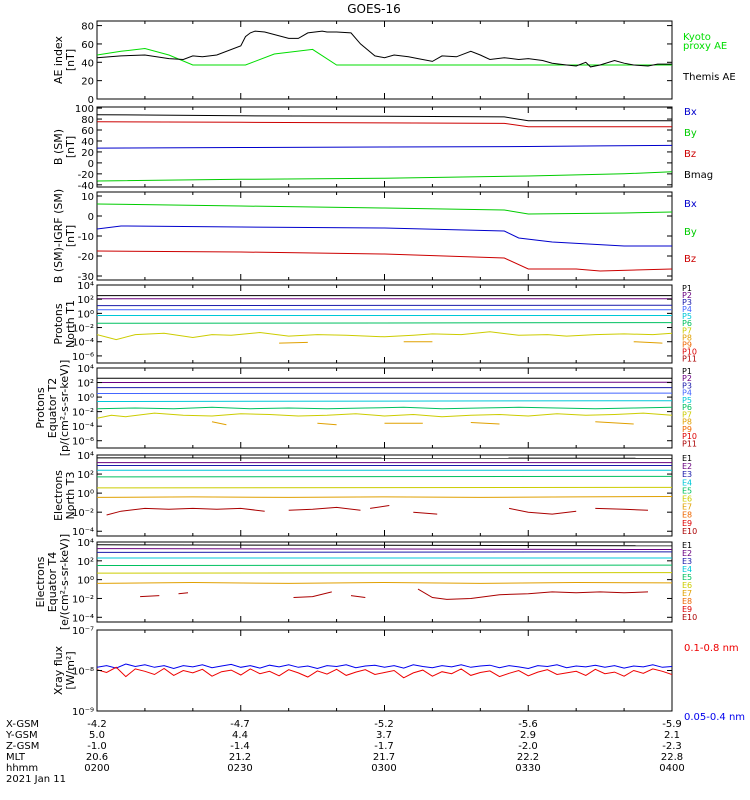 Image resolution: width=750 pixels, height=800 pixels. Describe the element at coordinates (22, 746) in the screenshot. I see `time-axis-row-label: Z-GSM` at that location.